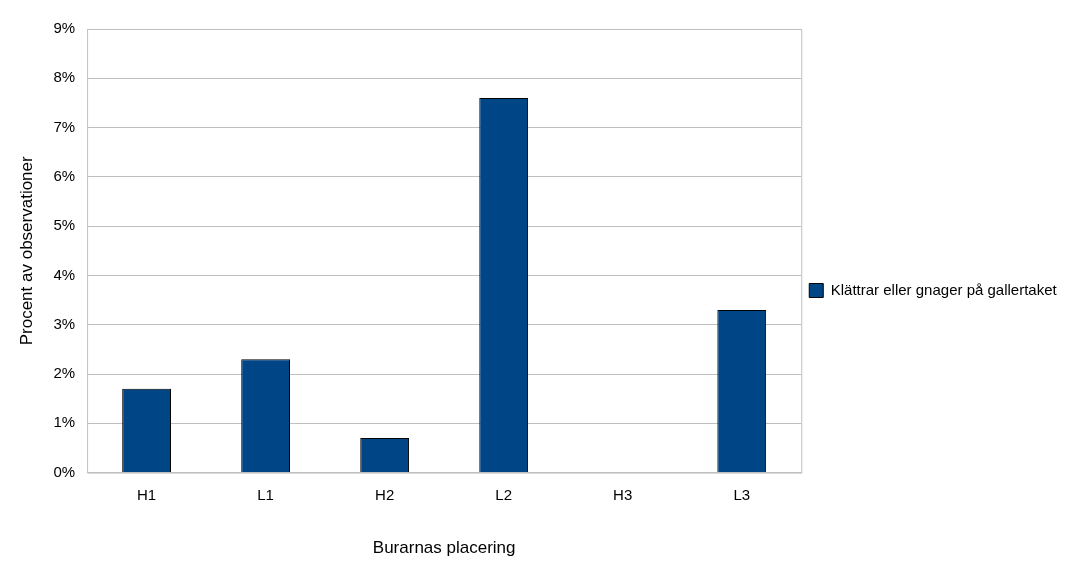 This screenshot has width=1082, height=579. Describe the element at coordinates (26, 250) in the screenshot. I see `y-axis-title: Procent av observationer` at that location.